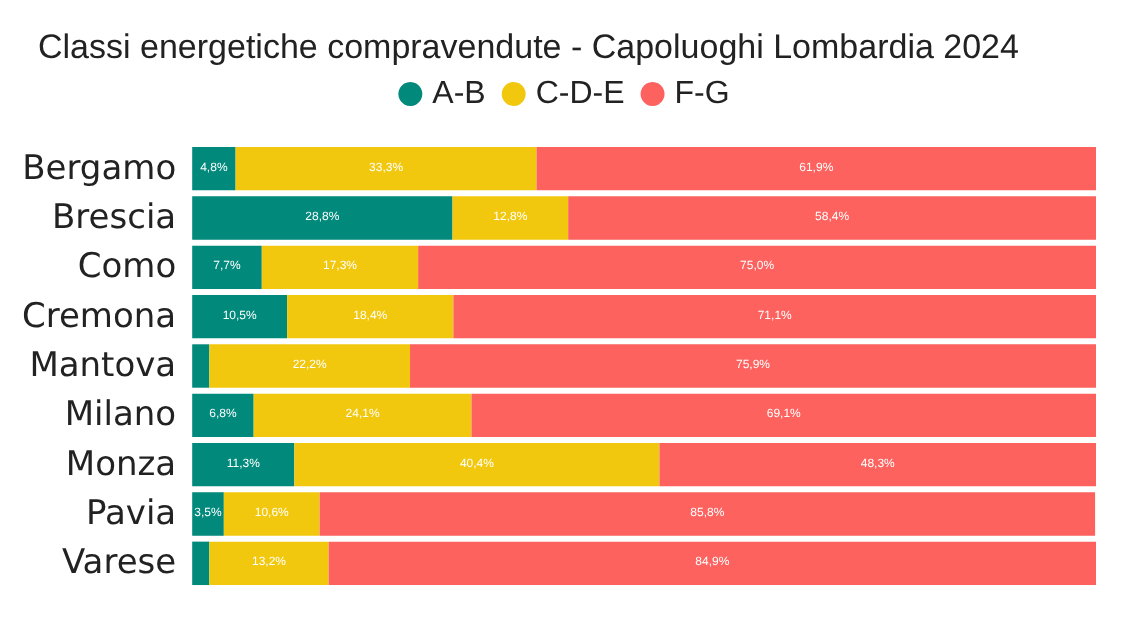 This screenshot has height=644, width=1128. Describe the element at coordinates (121, 464) in the screenshot. I see `y-tick-label: Monza` at that location.